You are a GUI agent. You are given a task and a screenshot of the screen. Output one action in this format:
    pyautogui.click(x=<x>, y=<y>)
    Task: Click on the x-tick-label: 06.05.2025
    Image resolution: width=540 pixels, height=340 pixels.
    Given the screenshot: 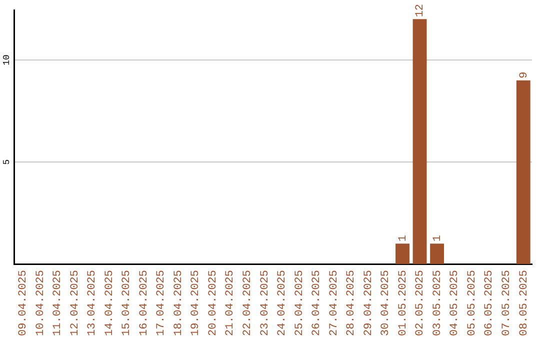 What is the action you would take?
    pyautogui.click(x=490, y=303)
    